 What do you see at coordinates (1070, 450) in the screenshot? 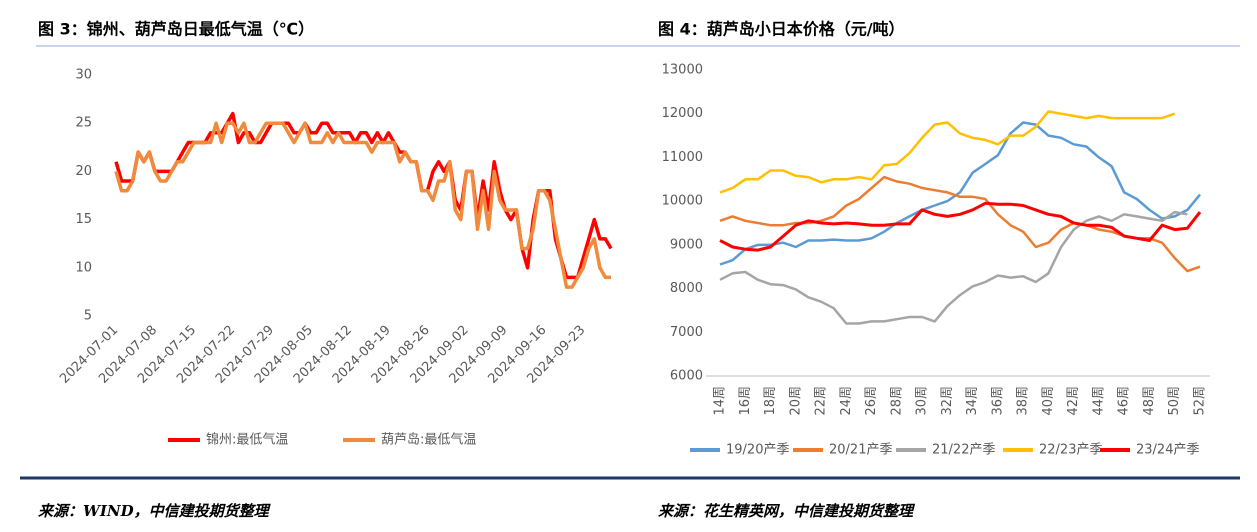
I see `legend-label: 22/23产季` at bounding box center [1070, 450].